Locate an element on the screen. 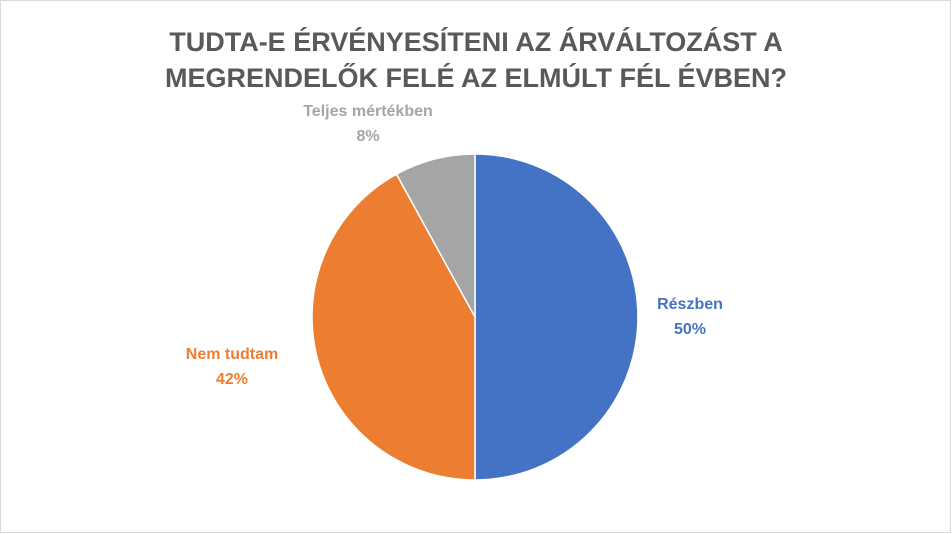 Image resolution: width=952 pixels, height=534 pixels. slice-value-label: 8% is located at coordinates (367, 136).